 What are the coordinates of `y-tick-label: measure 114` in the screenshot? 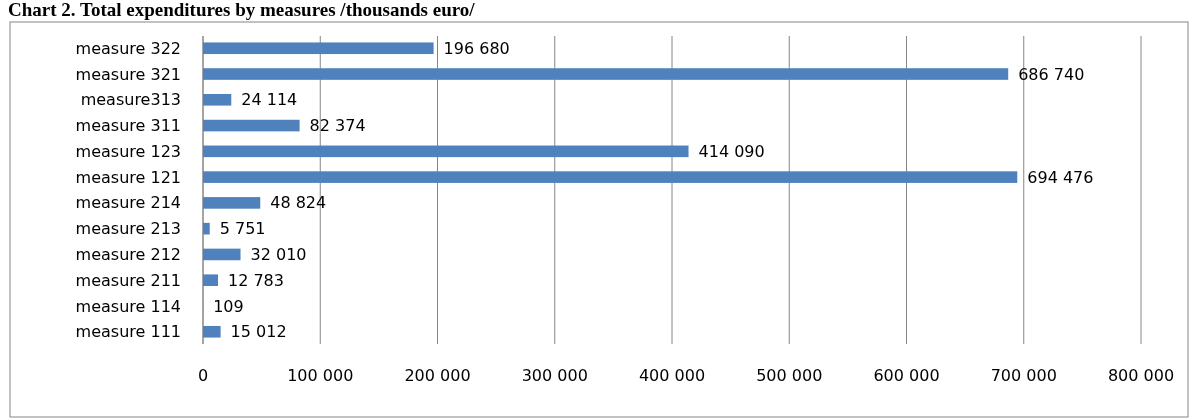 It's located at (128, 306).